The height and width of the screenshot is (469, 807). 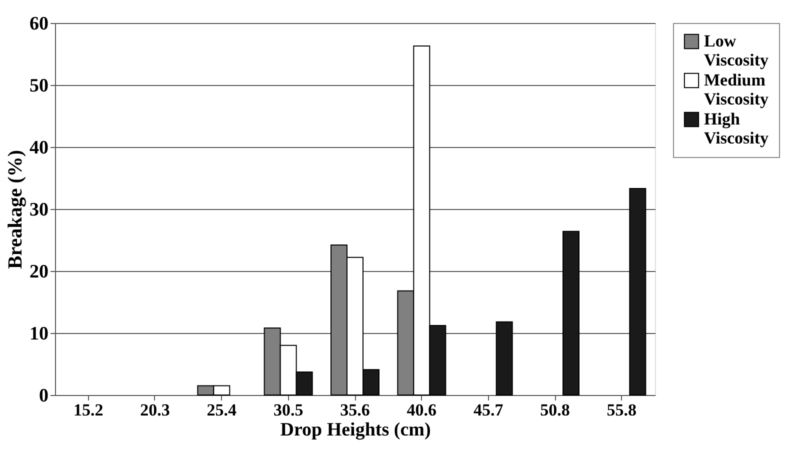 What do you see at coordinates (155, 410) in the screenshot?
I see `x-tick-label: 20.3` at bounding box center [155, 410].